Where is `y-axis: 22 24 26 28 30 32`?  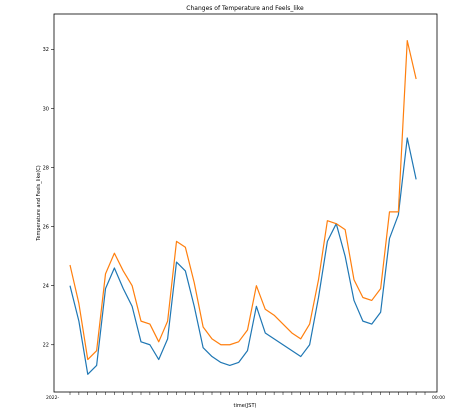 y-axis: 22 24 26 28 30 32 is located at coordinates (48, 198).